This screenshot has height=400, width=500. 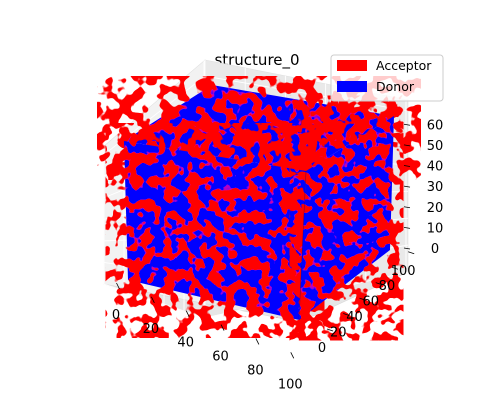 What do you see at coordinates (404, 65) in the screenshot?
I see `legend-label-acceptor: Acceptor` at bounding box center [404, 65].